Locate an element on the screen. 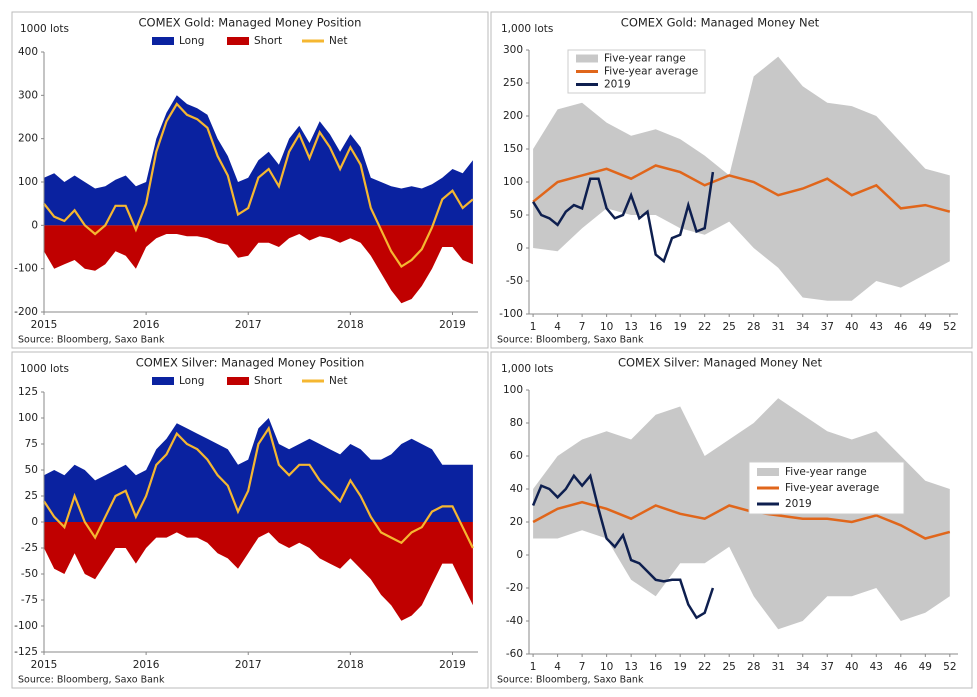 The width and height of the screenshot is (977, 697). chart-title: COMEX Gold: Managed Money Net is located at coordinates (720, 23).